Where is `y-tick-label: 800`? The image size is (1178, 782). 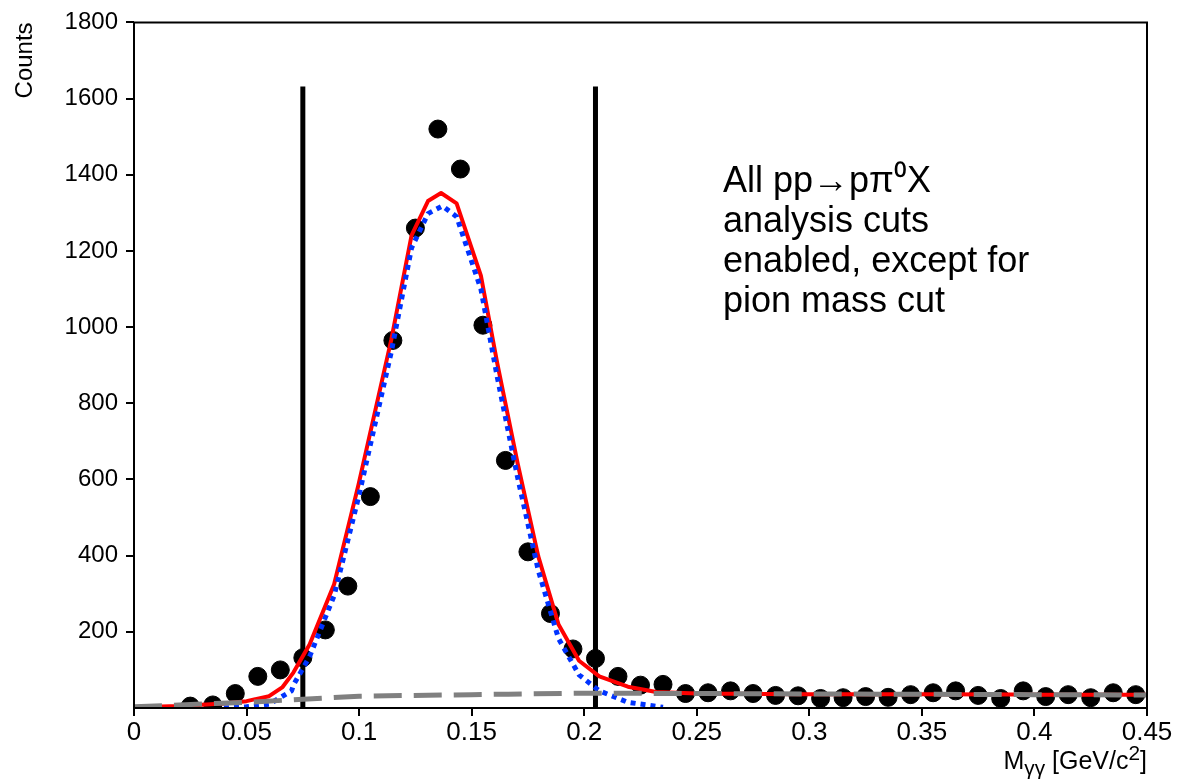 y-tick-label: 800 is located at coordinates (97, 401).